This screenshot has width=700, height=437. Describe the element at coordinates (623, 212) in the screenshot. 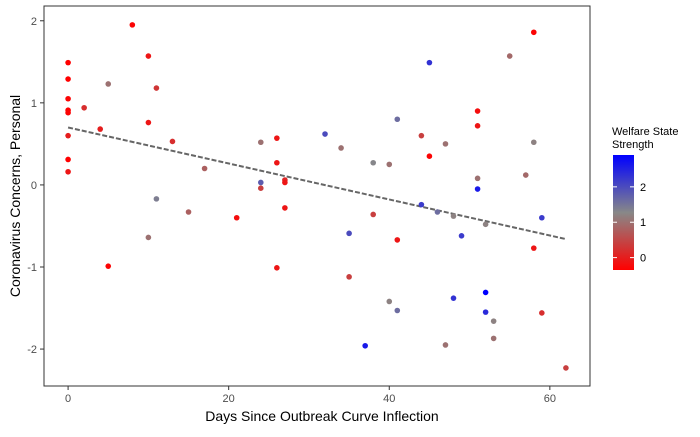

I see `legend-colorbar` at that location.